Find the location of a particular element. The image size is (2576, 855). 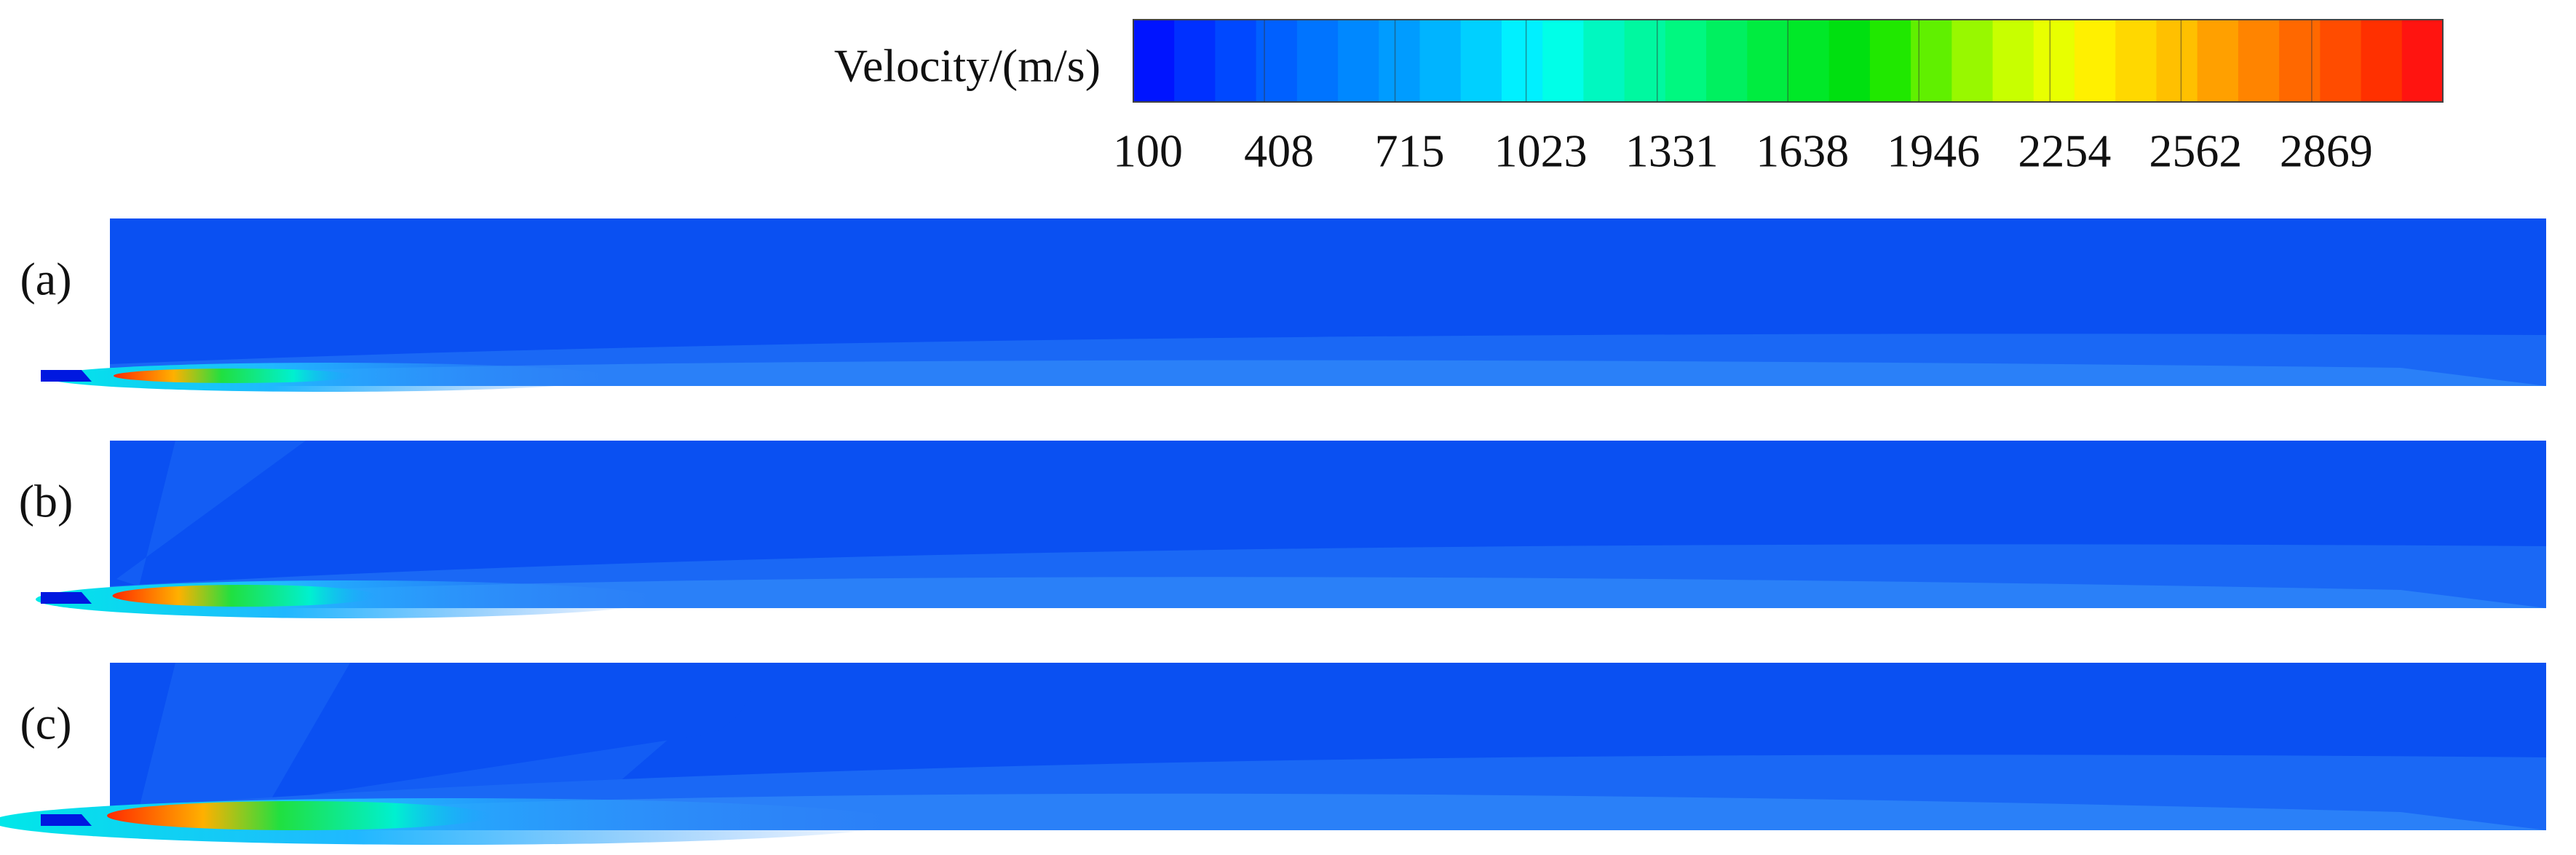

colorbar-tick-label: 2562 is located at coordinates (2195, 151).